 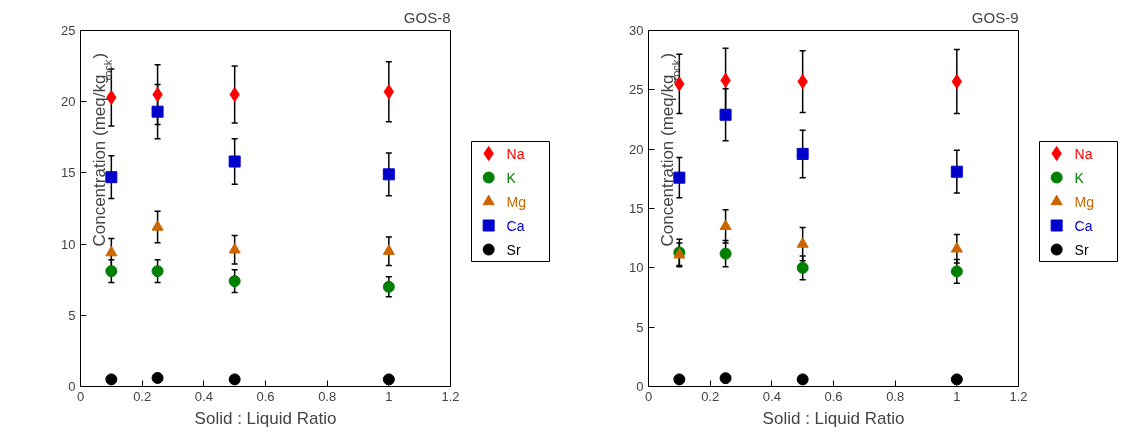 I want to click on chart-title: GOS-9, so click(x=995, y=17).